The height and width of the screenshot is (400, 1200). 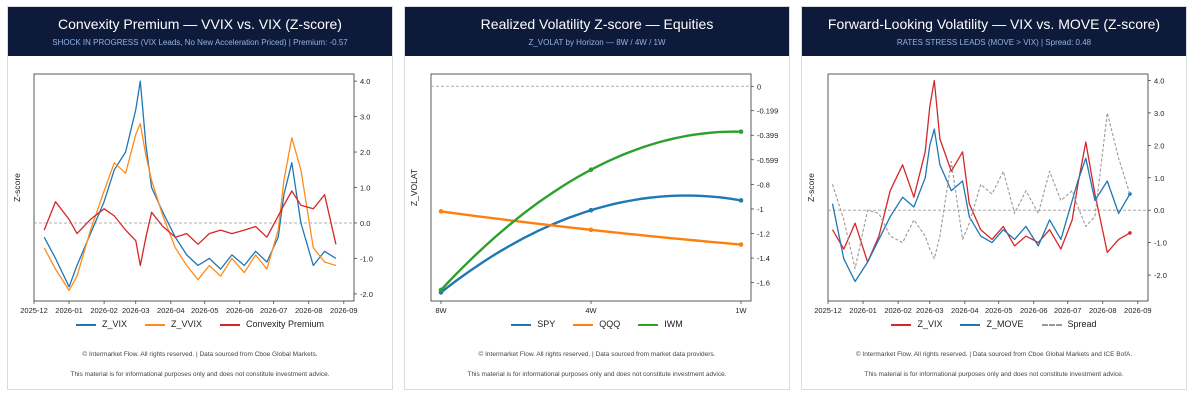 What do you see at coordinates (1005, 324) in the screenshot?
I see `legend-label: Z_MOVE` at bounding box center [1005, 324].